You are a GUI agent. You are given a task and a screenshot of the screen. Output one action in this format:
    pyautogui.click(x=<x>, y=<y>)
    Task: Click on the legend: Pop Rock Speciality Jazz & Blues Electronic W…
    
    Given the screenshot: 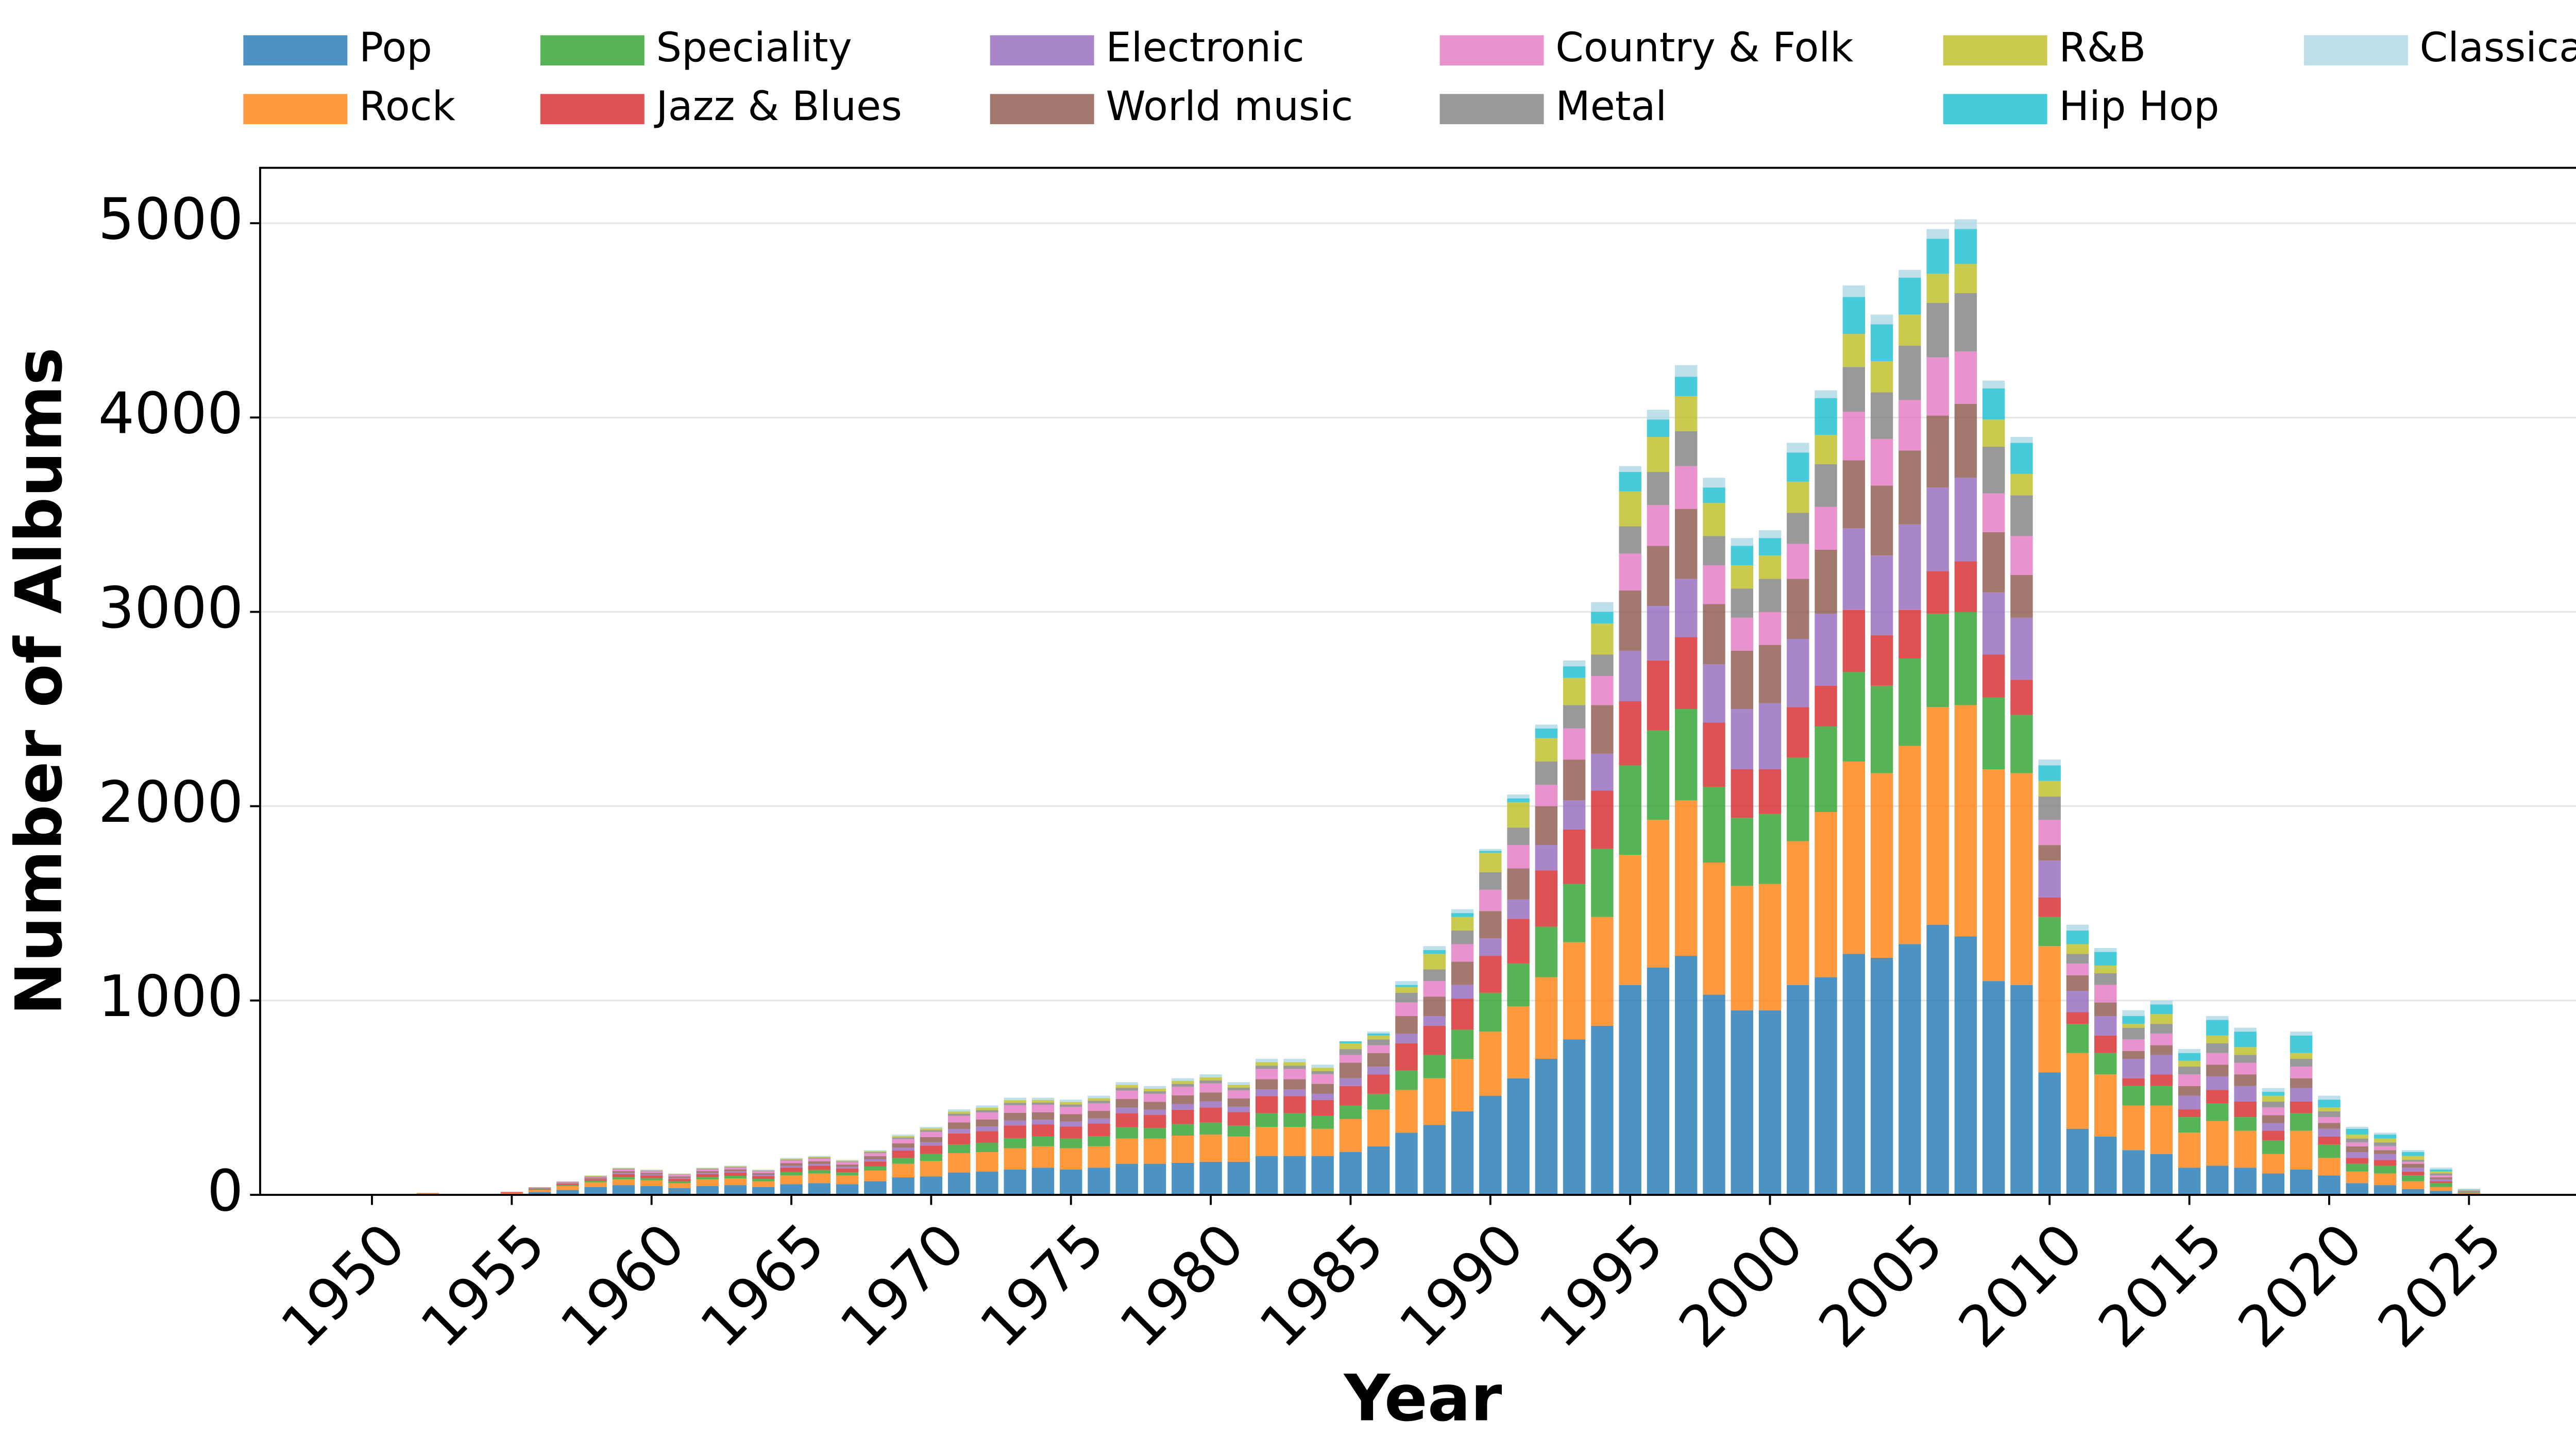 What is the action you would take?
    pyautogui.click(x=1409, y=77)
    